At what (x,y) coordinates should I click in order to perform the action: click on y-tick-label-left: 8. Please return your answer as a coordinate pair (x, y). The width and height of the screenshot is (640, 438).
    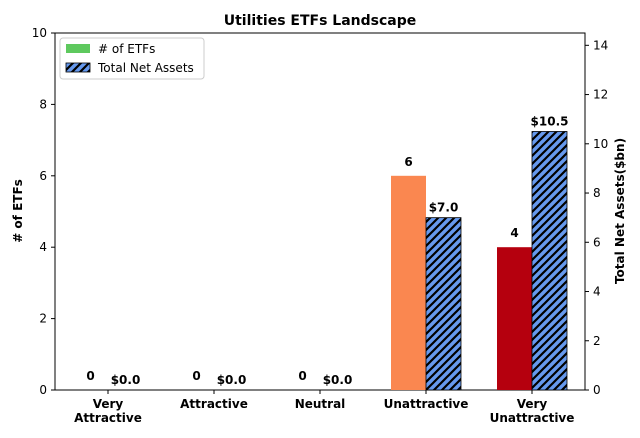
    Looking at the image, I should click on (43, 104).